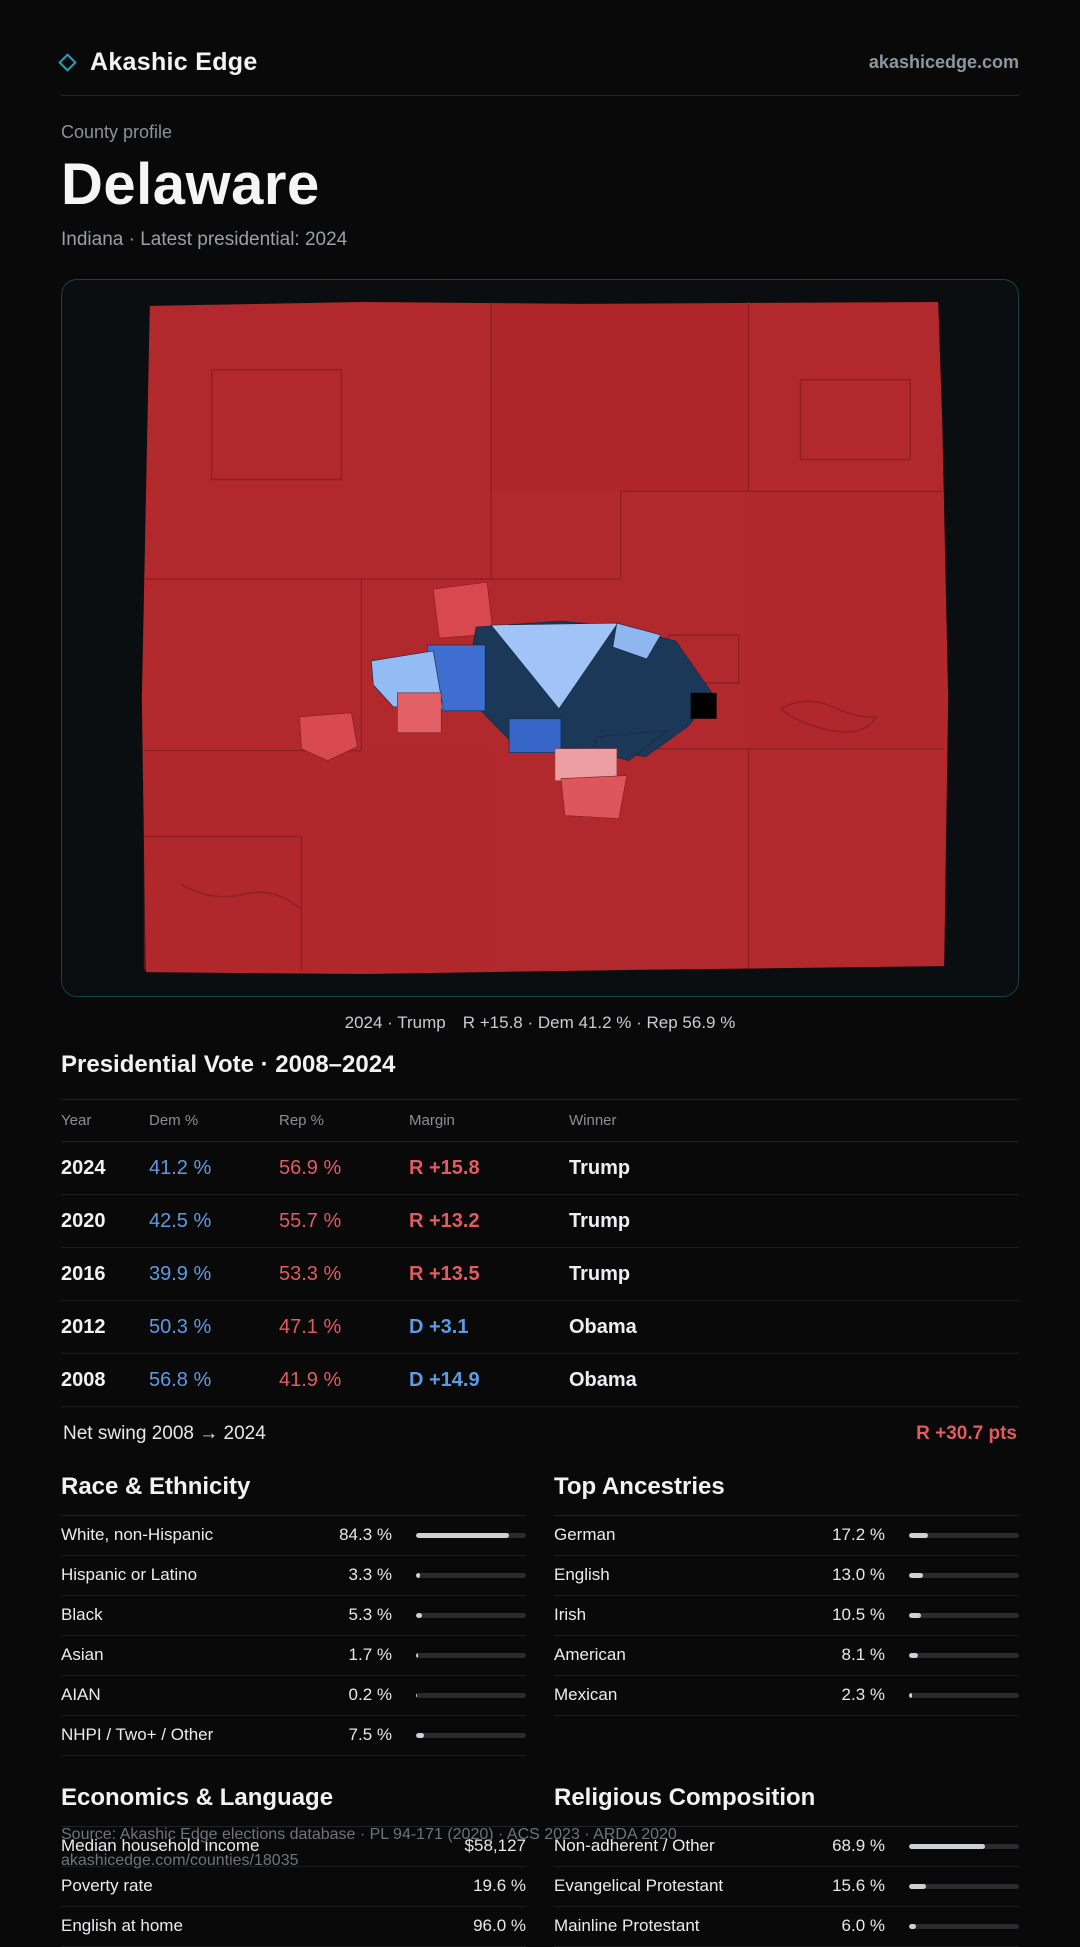 The width and height of the screenshot is (1080, 1947). What do you see at coordinates (293, 1494) in the screenshot?
I see `race-title: Race & Ethnicity` at bounding box center [293, 1494].